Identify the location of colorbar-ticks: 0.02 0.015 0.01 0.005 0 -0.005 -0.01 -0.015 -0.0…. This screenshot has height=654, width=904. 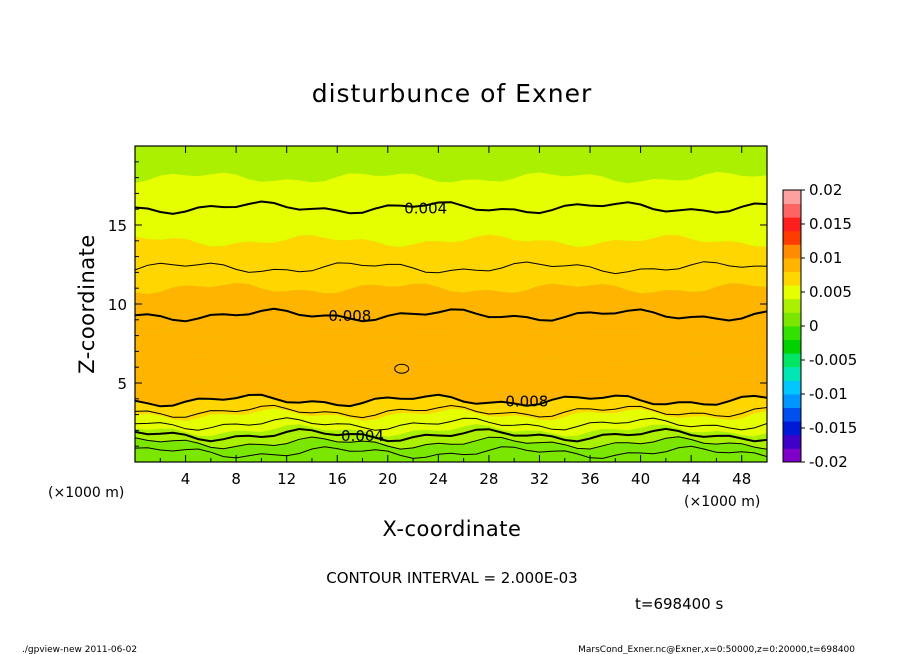
(829, 326).